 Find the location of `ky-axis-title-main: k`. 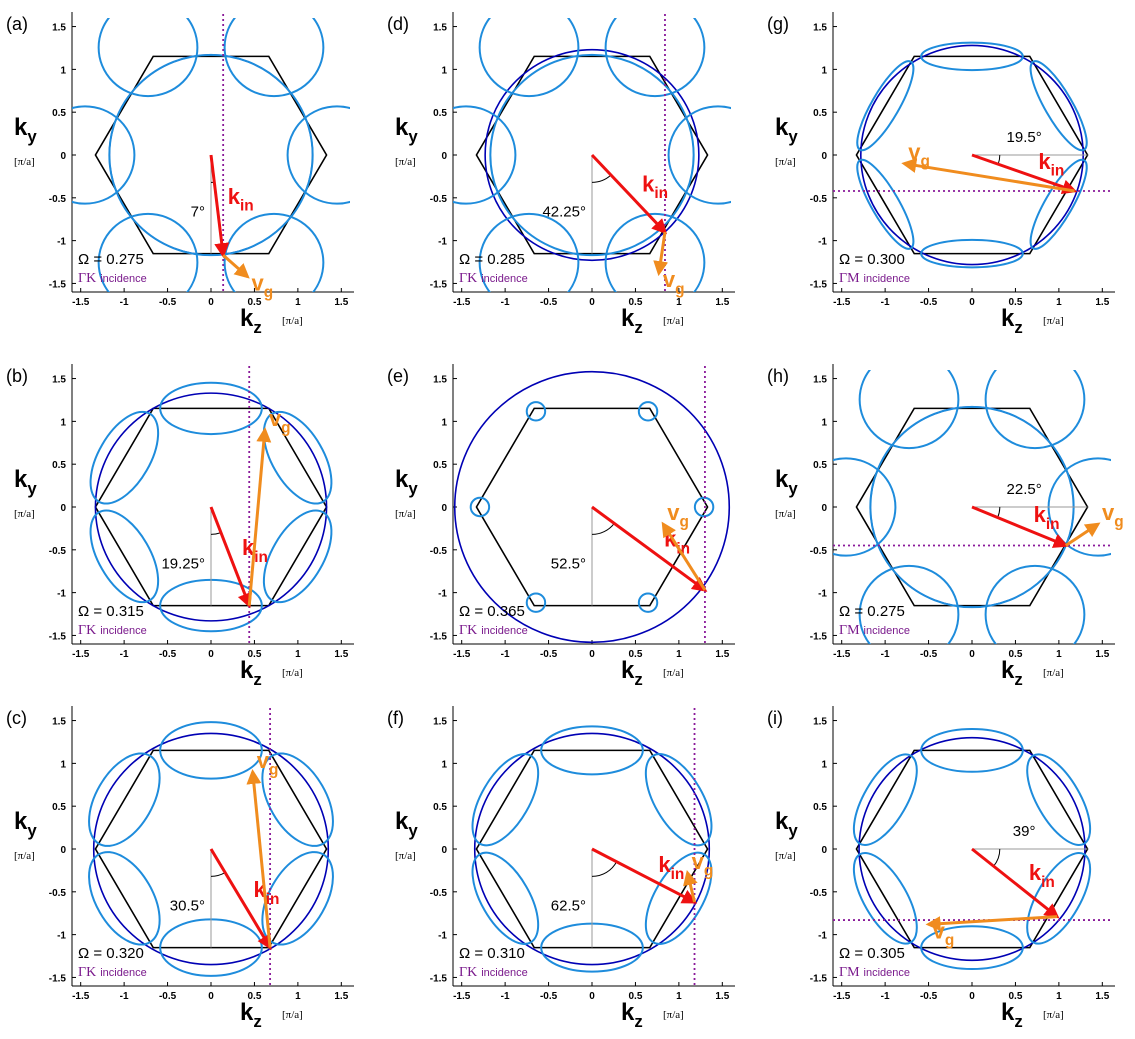

ky-axis-title-main: k is located at coordinates (782, 127).